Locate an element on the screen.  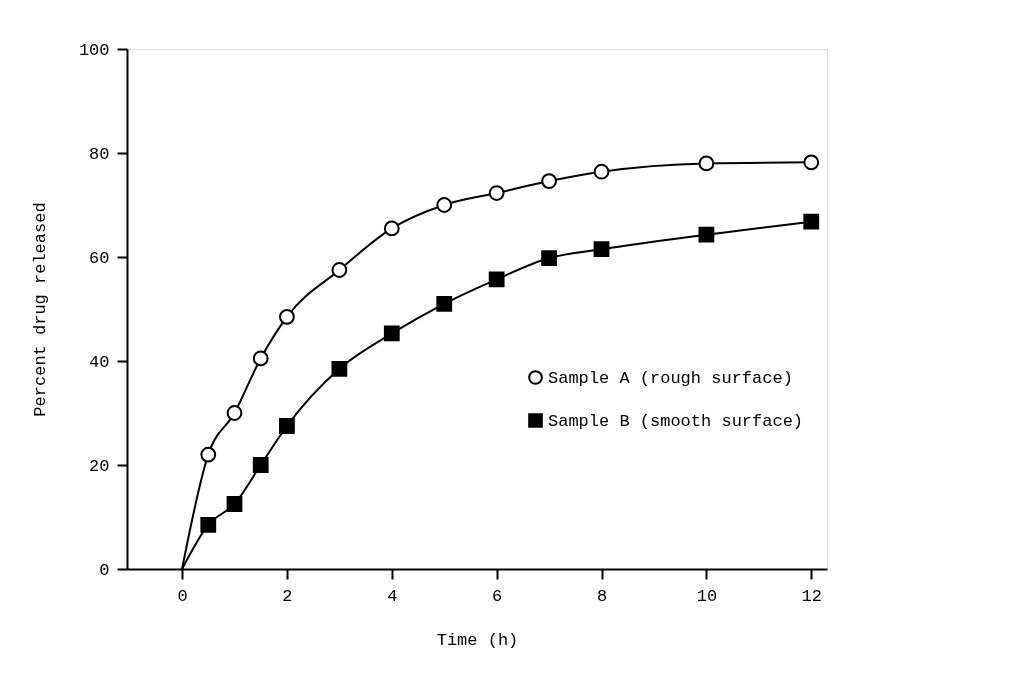
x-tick-label: 4 is located at coordinates (392, 596).